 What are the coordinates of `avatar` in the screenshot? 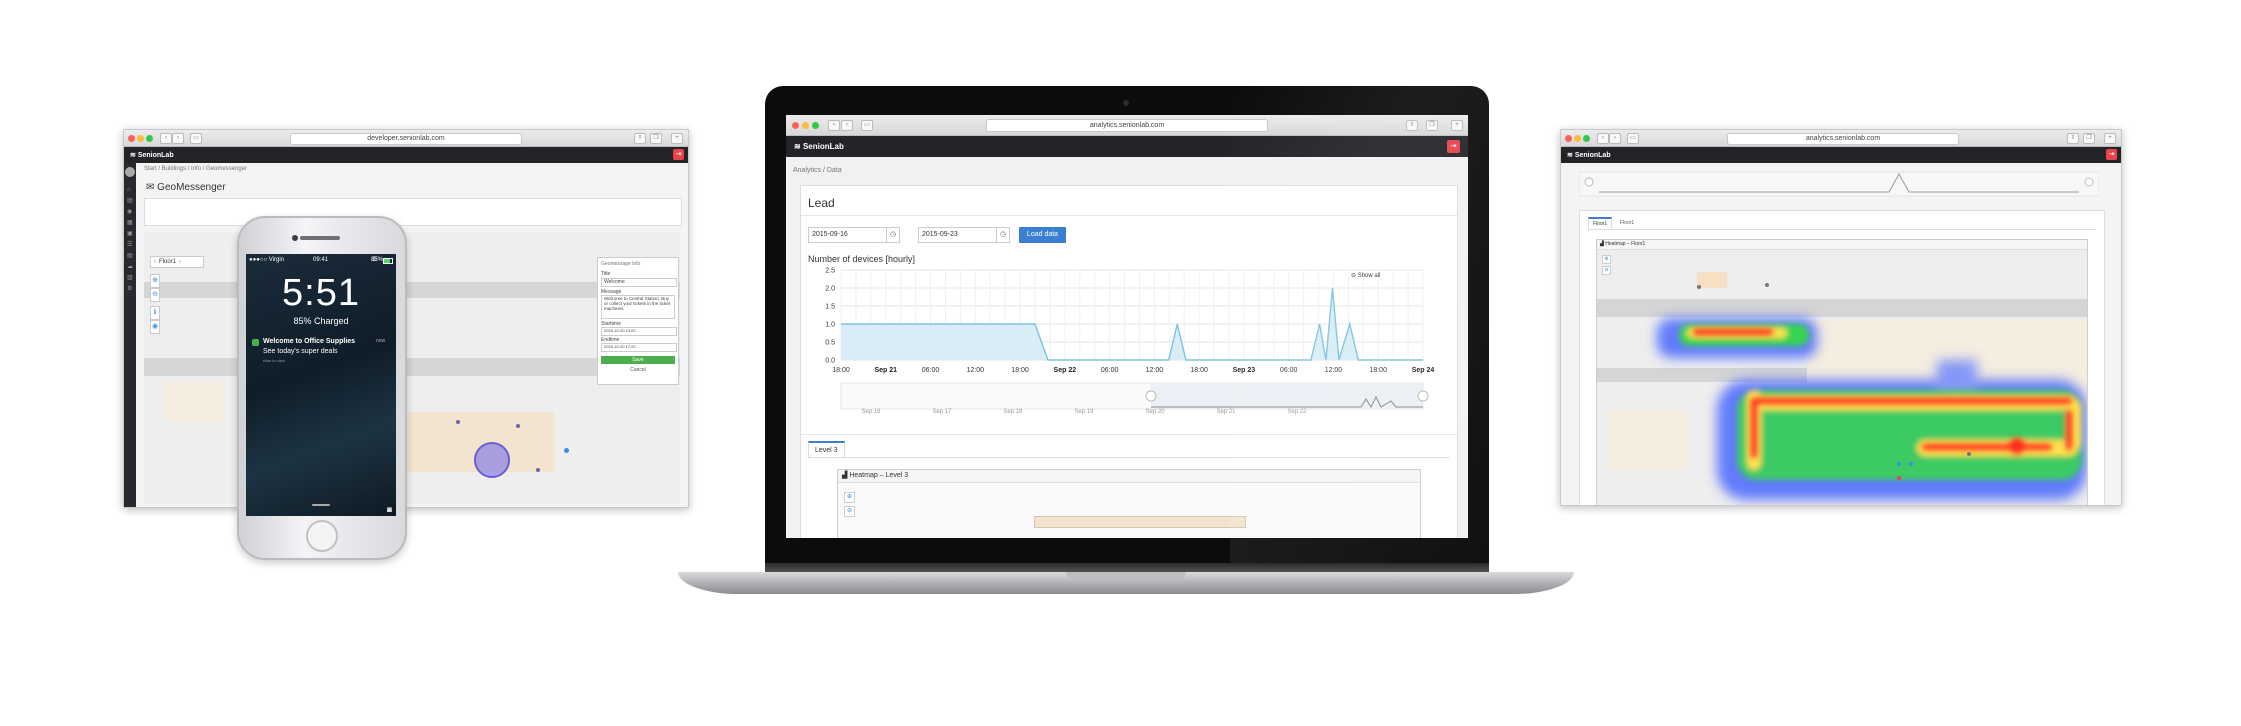 It's located at (130, 172).